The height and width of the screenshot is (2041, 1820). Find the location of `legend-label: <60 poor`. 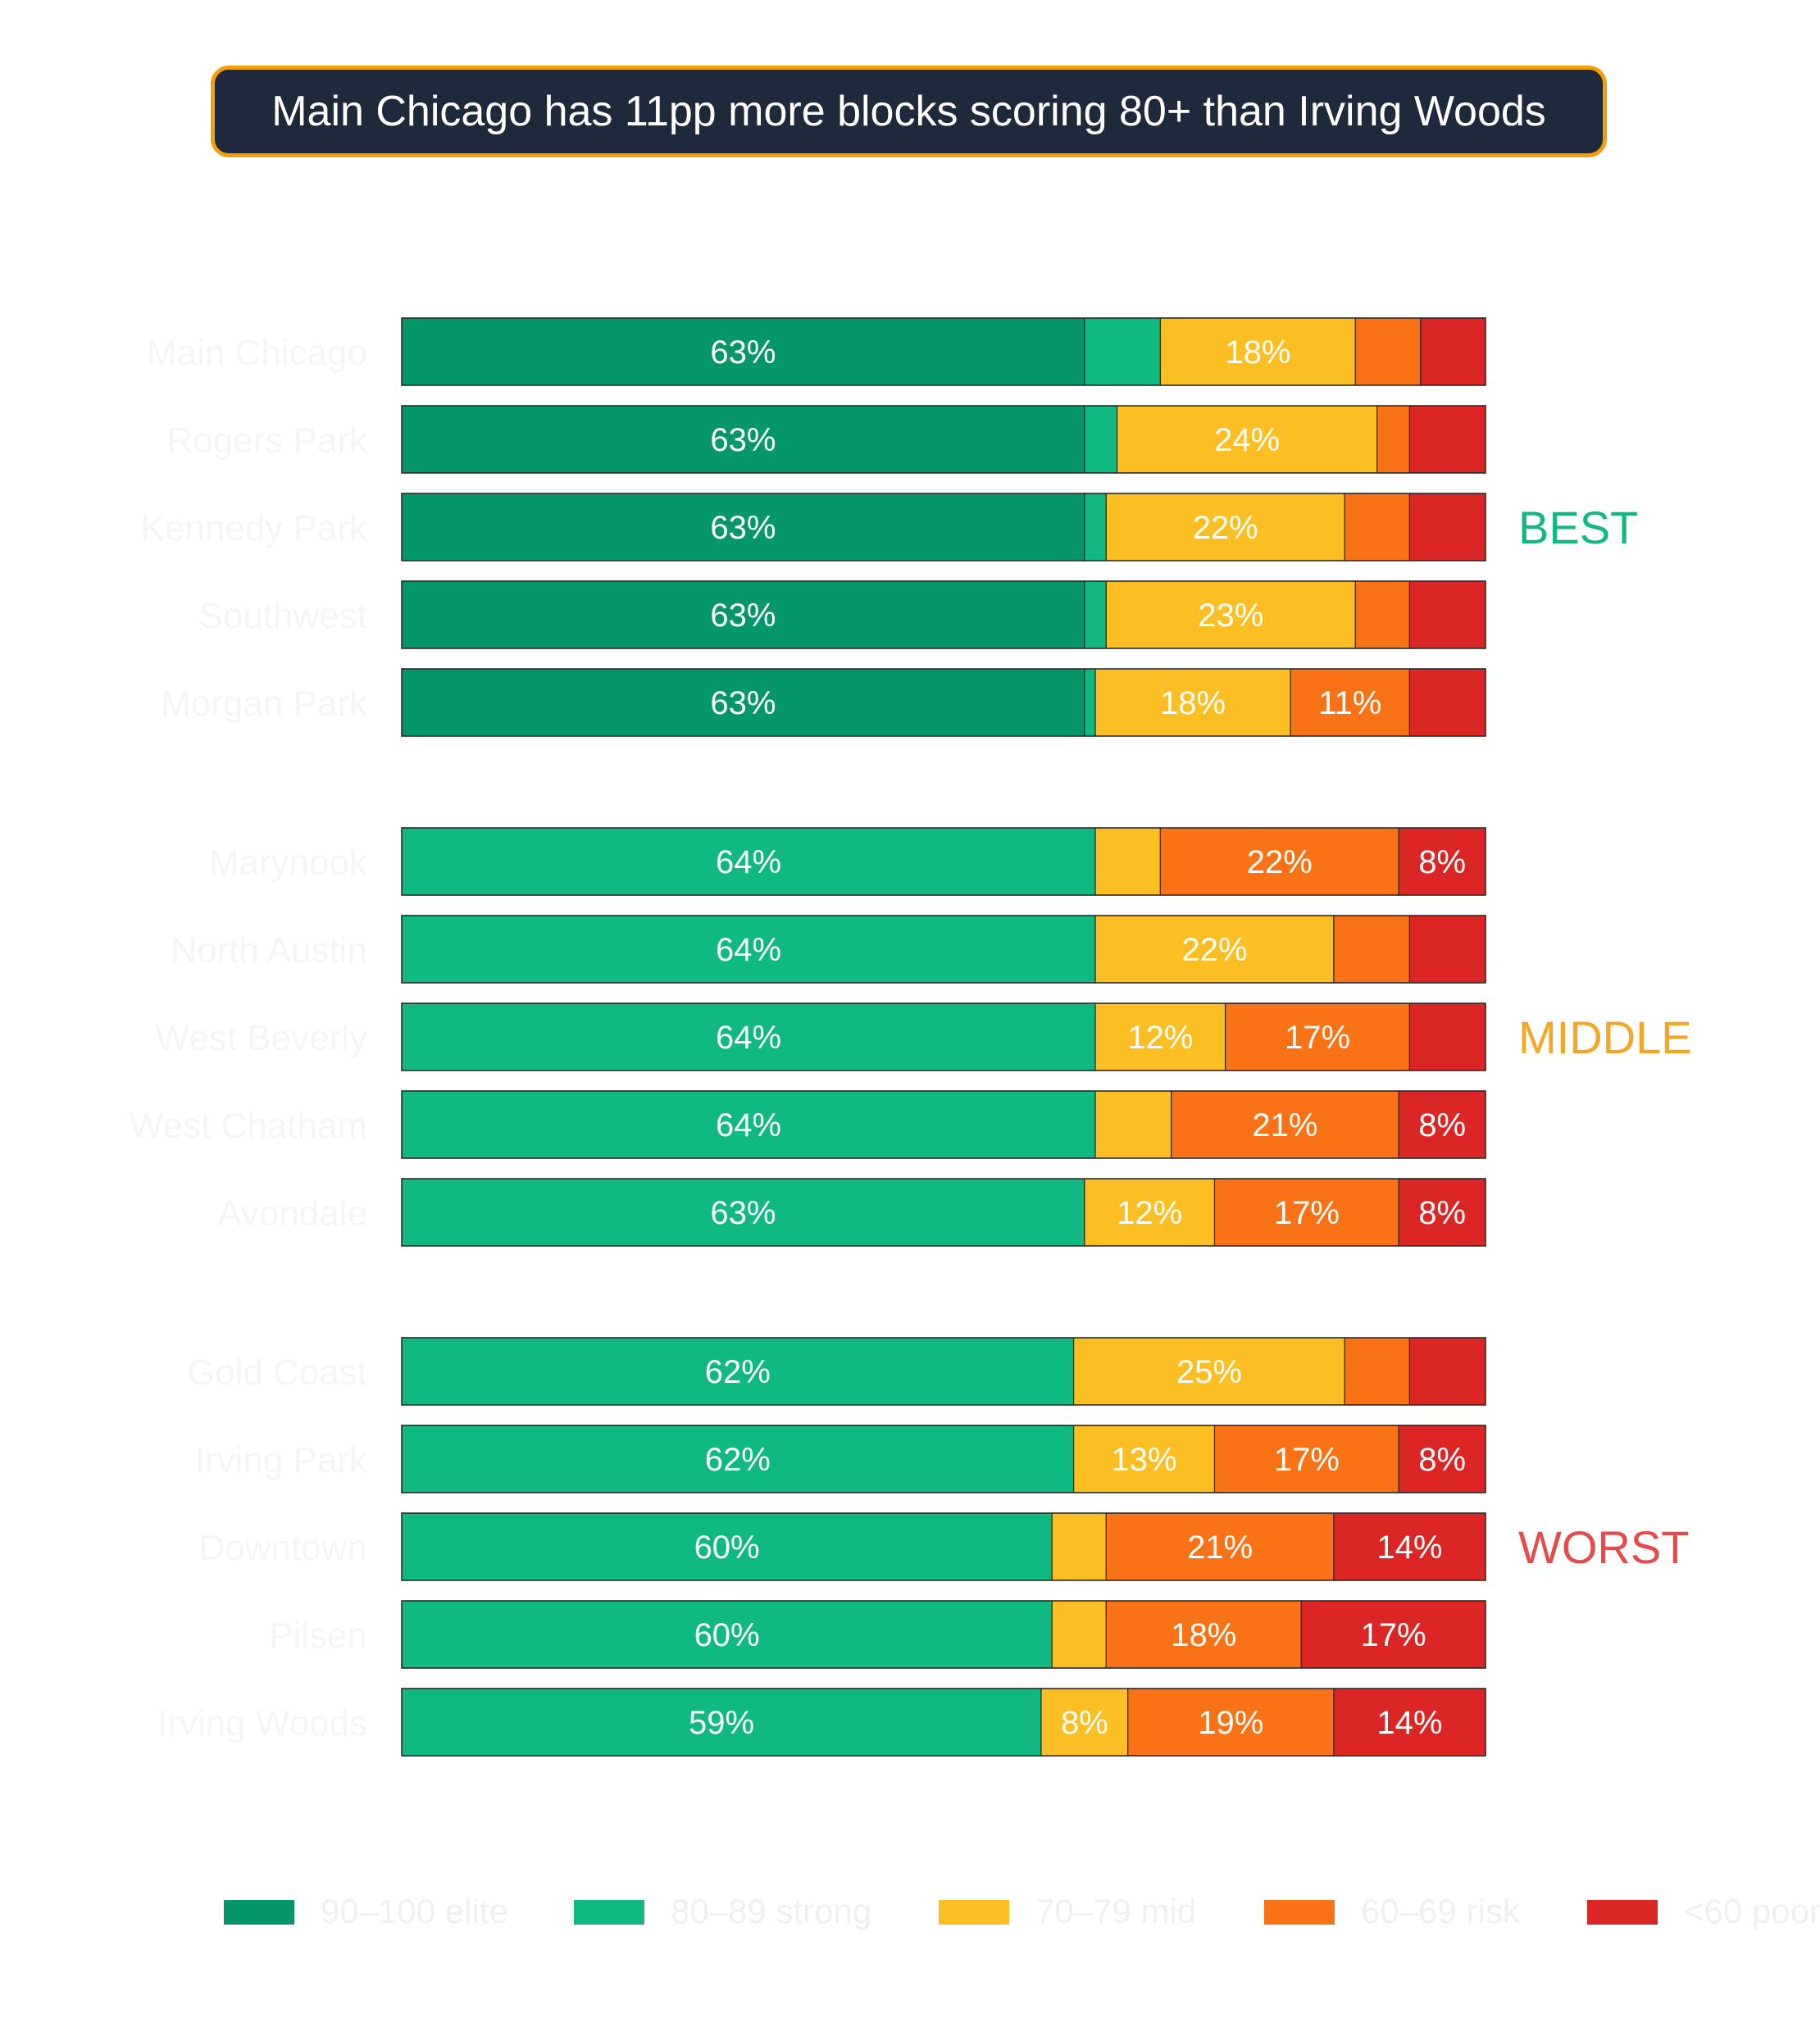

legend-label: <60 poor is located at coordinates (1752, 1911).